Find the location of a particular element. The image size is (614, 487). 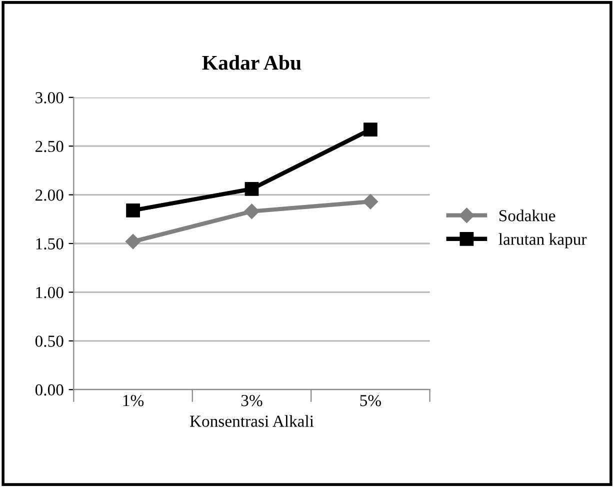

x-axis-title: Konsentrasi Alkali is located at coordinates (252, 421).